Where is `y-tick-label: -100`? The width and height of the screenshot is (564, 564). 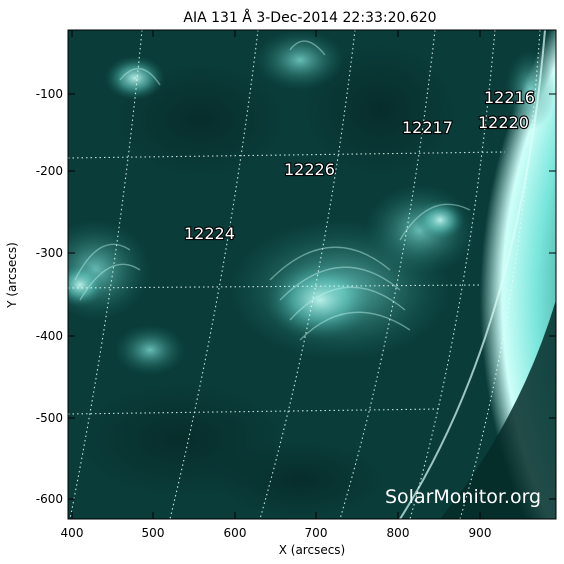
y-tick-label: -100 is located at coordinates (49, 94).